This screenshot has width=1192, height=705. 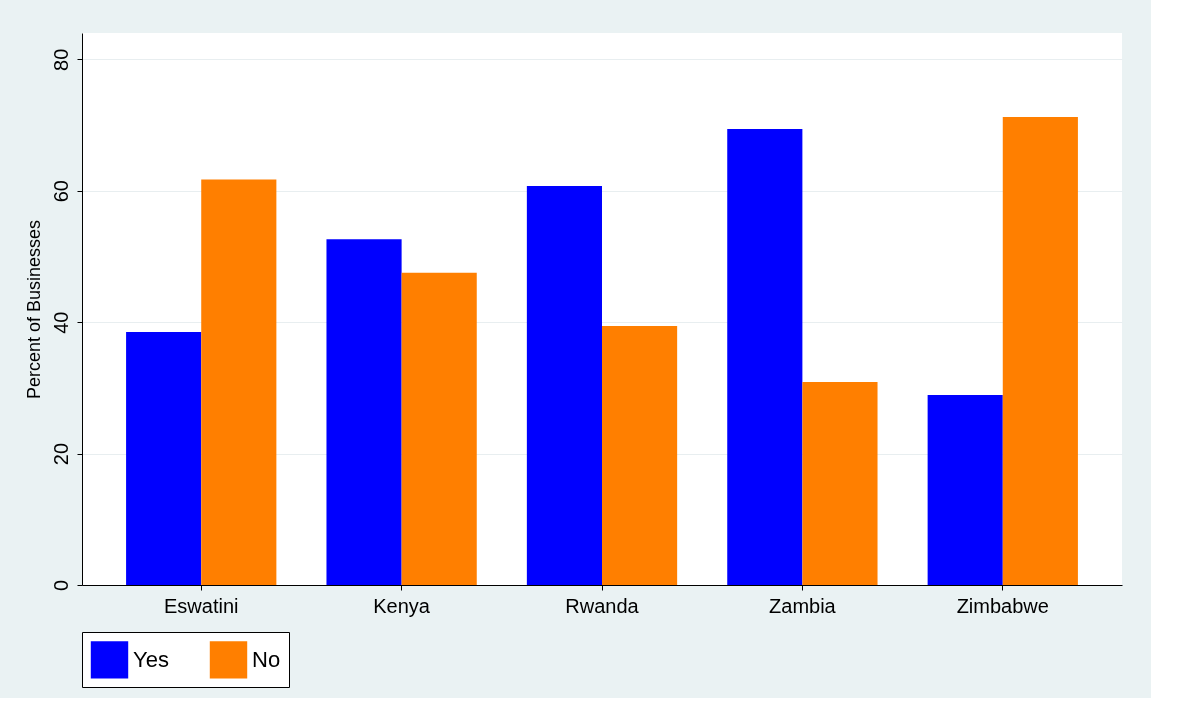 I want to click on x-tick-label: Rwanda, so click(x=602, y=605).